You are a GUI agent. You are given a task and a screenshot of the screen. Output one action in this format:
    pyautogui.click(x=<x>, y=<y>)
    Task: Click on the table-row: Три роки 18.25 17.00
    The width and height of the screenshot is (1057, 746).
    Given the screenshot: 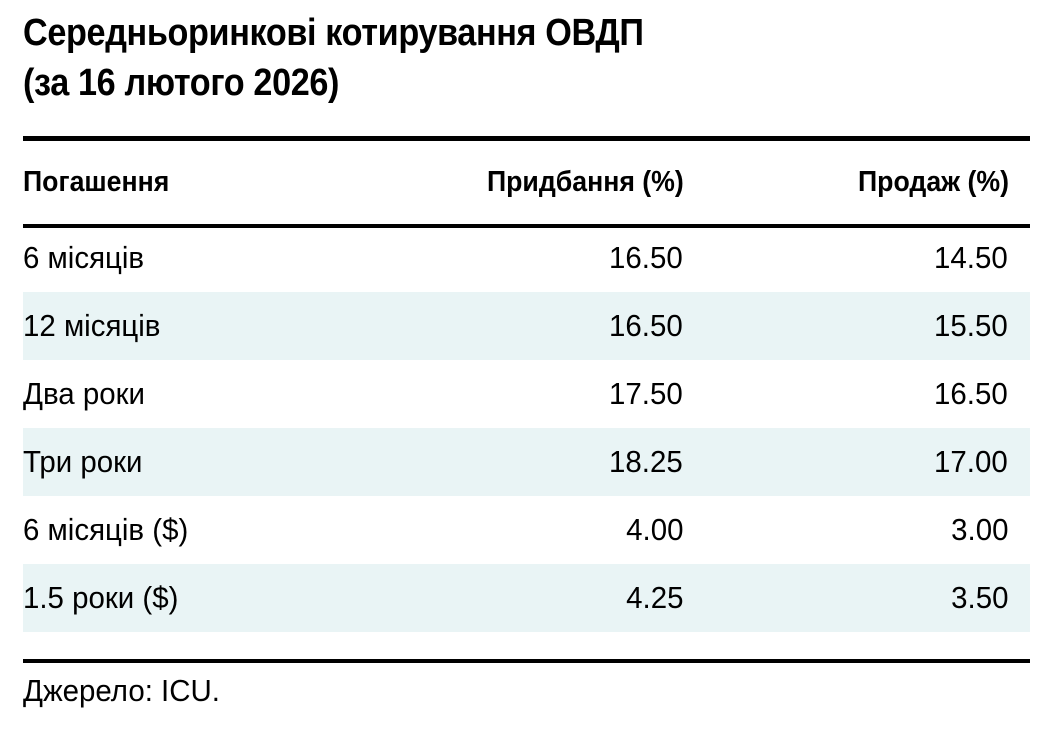 What is the action you would take?
    pyautogui.click(x=526, y=462)
    